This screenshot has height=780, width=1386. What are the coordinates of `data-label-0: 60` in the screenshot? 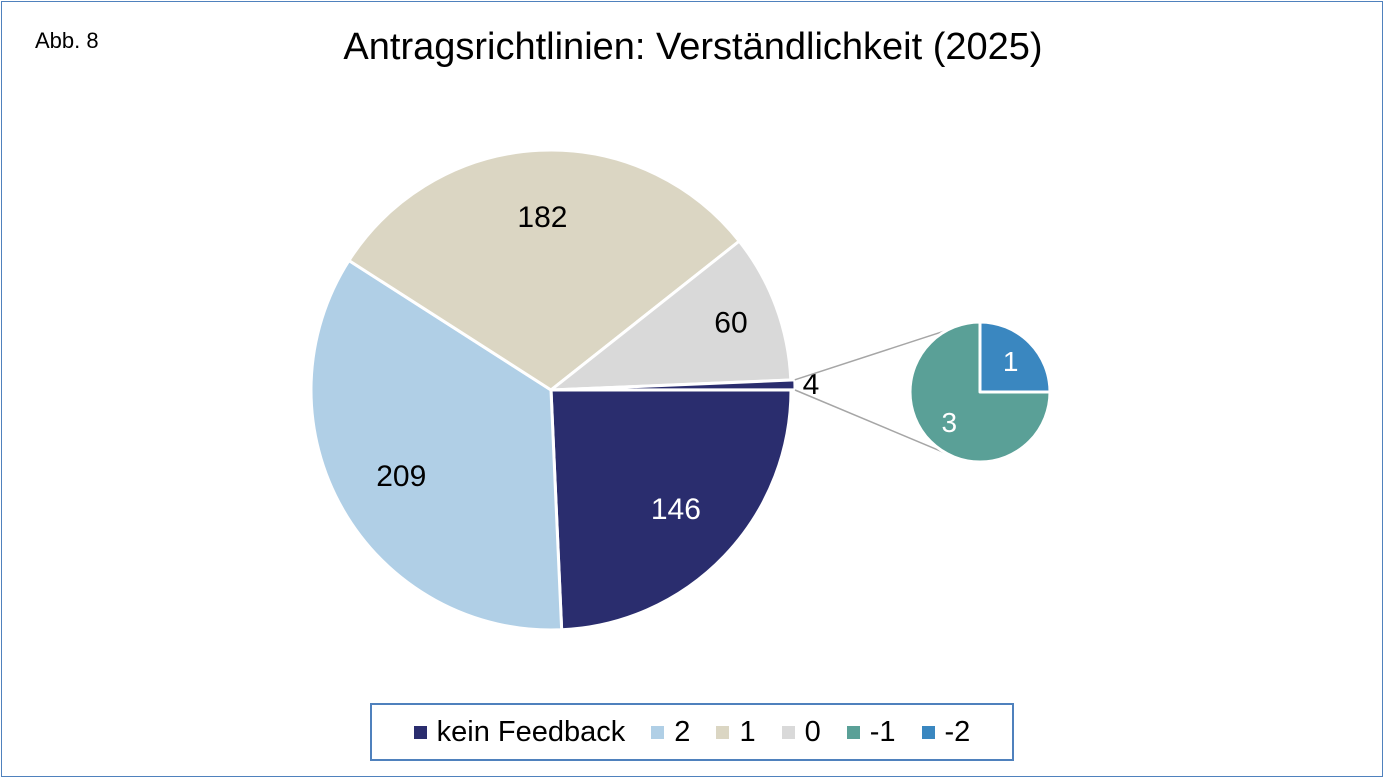 It's located at (730, 323).